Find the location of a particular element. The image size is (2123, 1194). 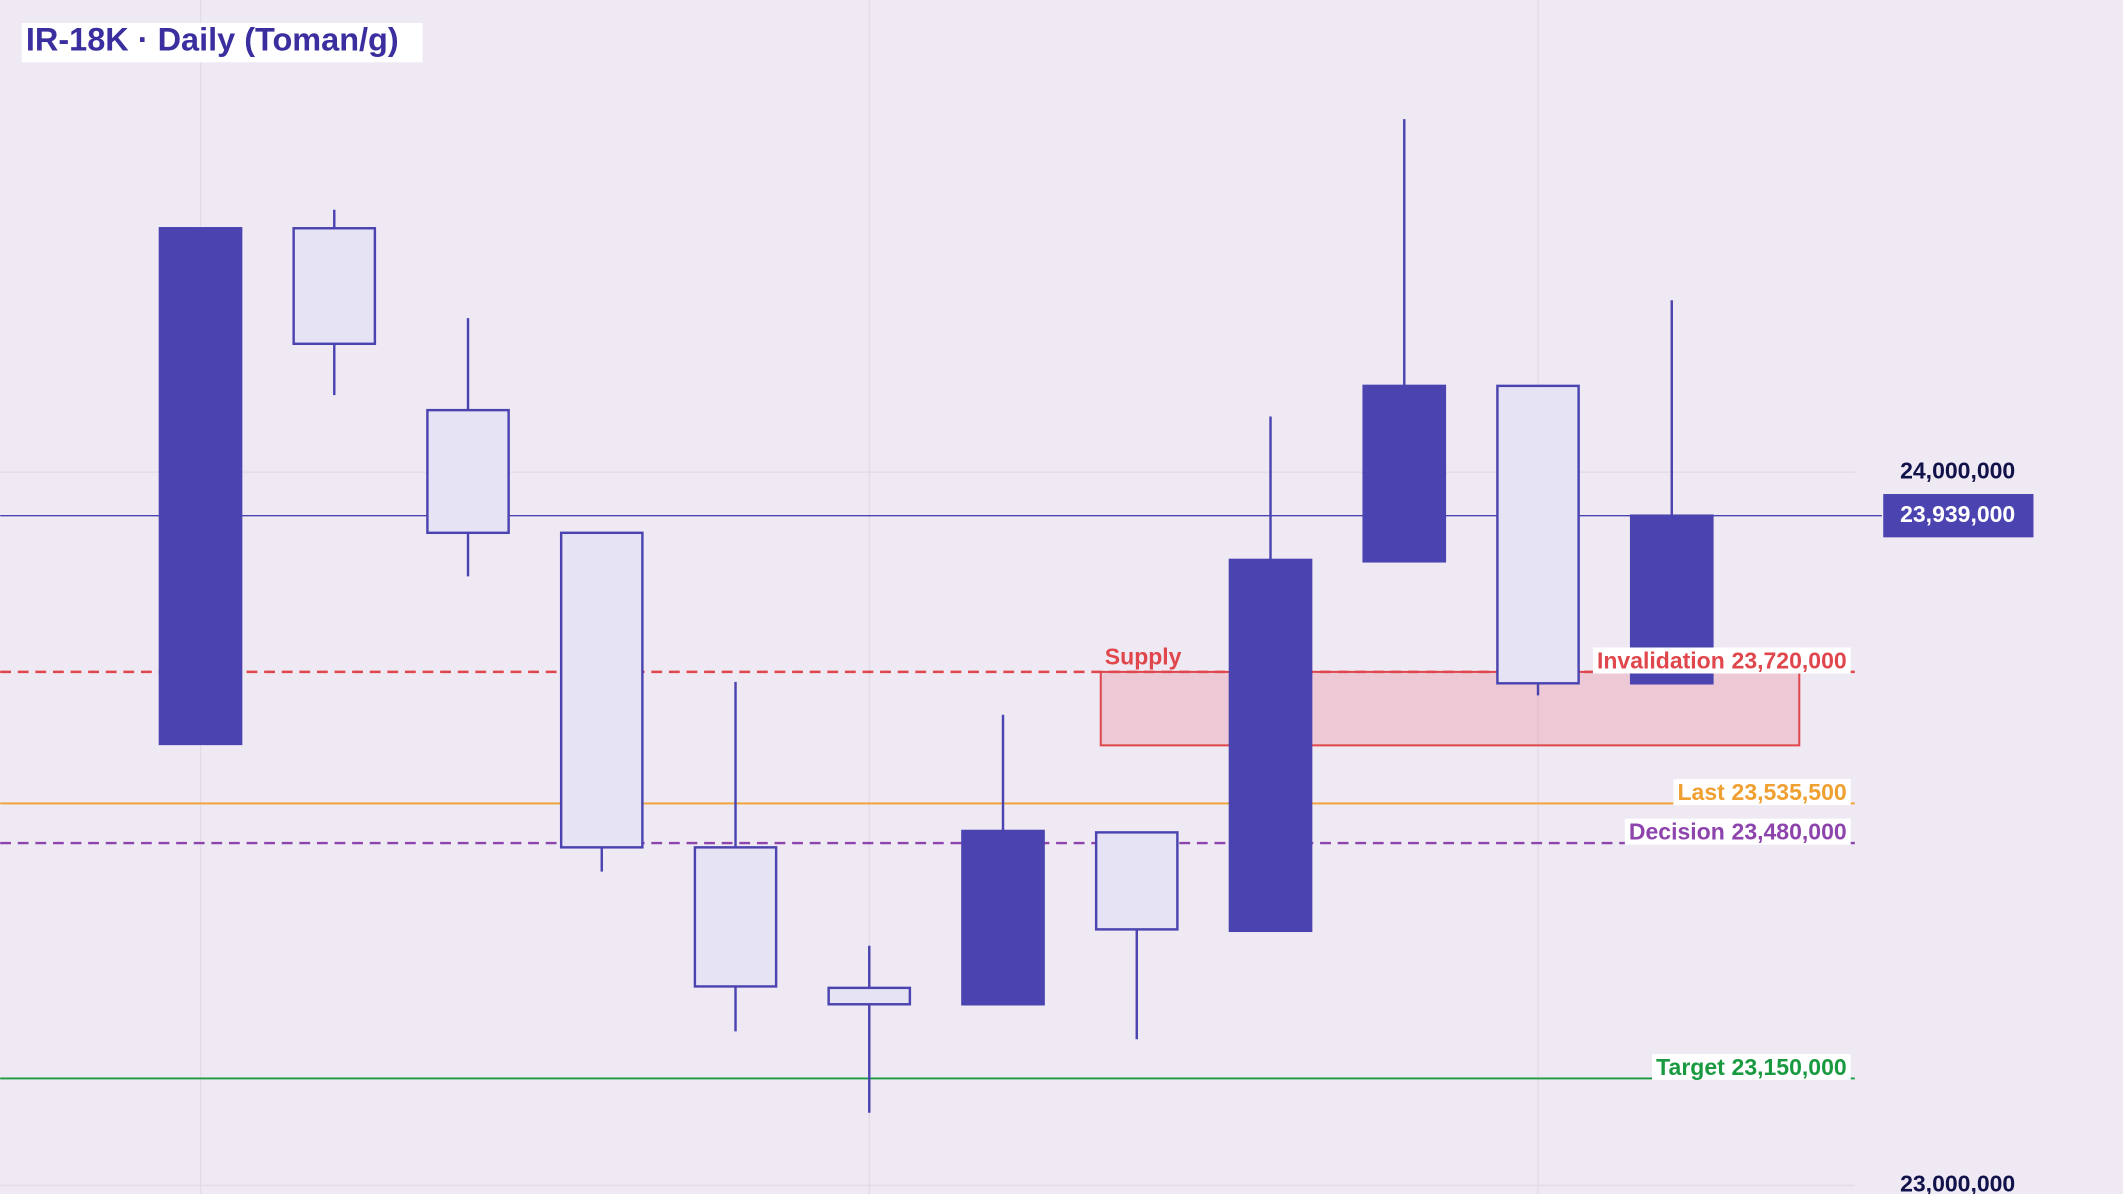

level-name: Target is located at coordinates (1690, 1067).